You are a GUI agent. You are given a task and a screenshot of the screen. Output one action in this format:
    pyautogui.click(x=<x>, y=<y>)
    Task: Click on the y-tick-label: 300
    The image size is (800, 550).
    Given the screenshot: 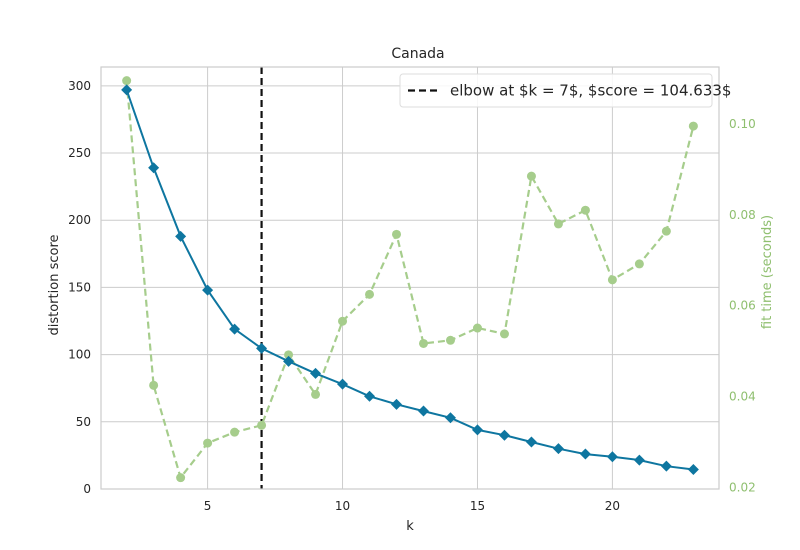 What is the action you would take?
    pyautogui.click(x=79, y=86)
    